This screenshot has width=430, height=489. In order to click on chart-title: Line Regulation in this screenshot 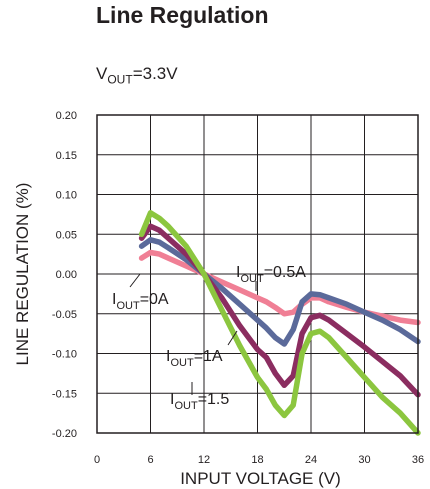, I will do `click(182, 15)`.